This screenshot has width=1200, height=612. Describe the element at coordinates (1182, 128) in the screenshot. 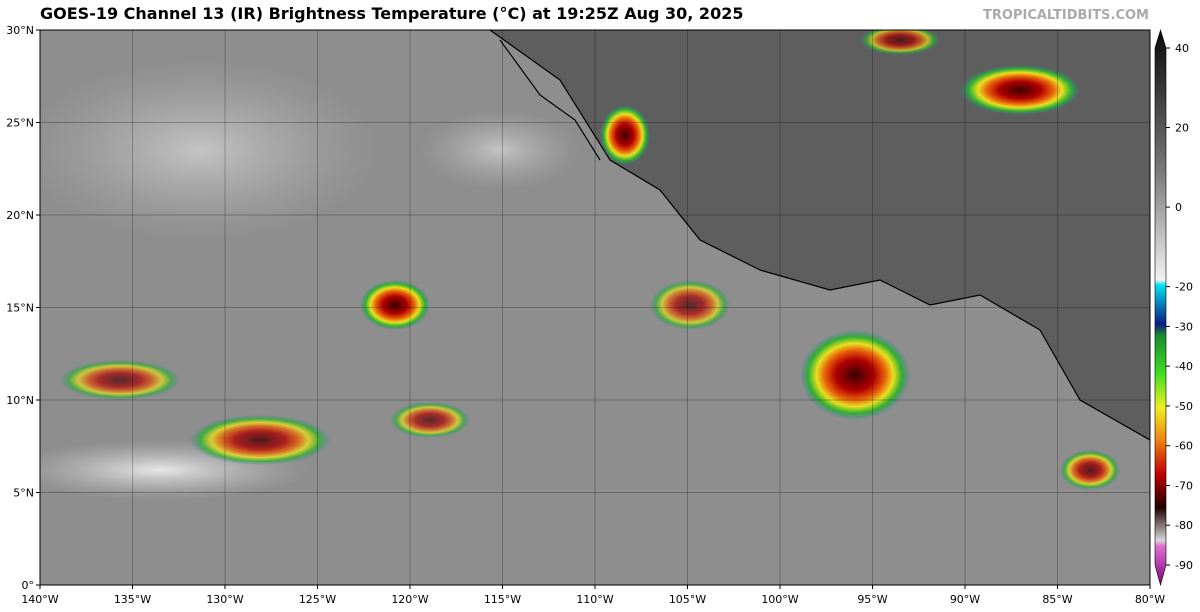

I see `colorbar-tick-label: 20` at that location.